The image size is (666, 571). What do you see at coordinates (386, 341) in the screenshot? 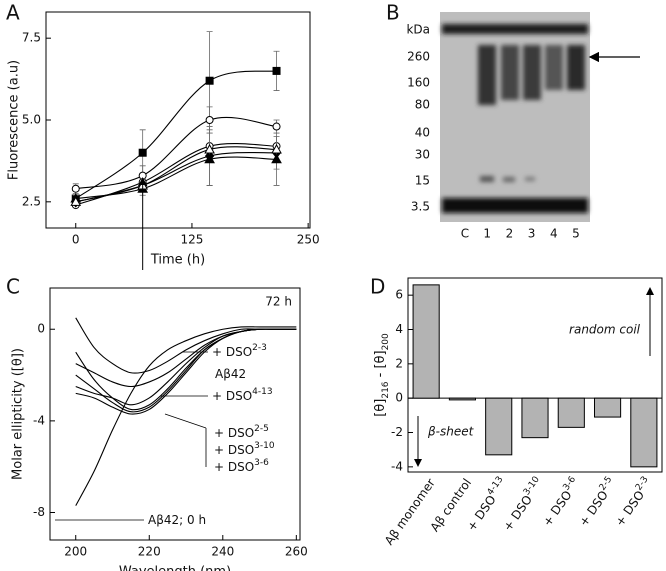
I see `text-part: 200` at bounding box center [386, 341].